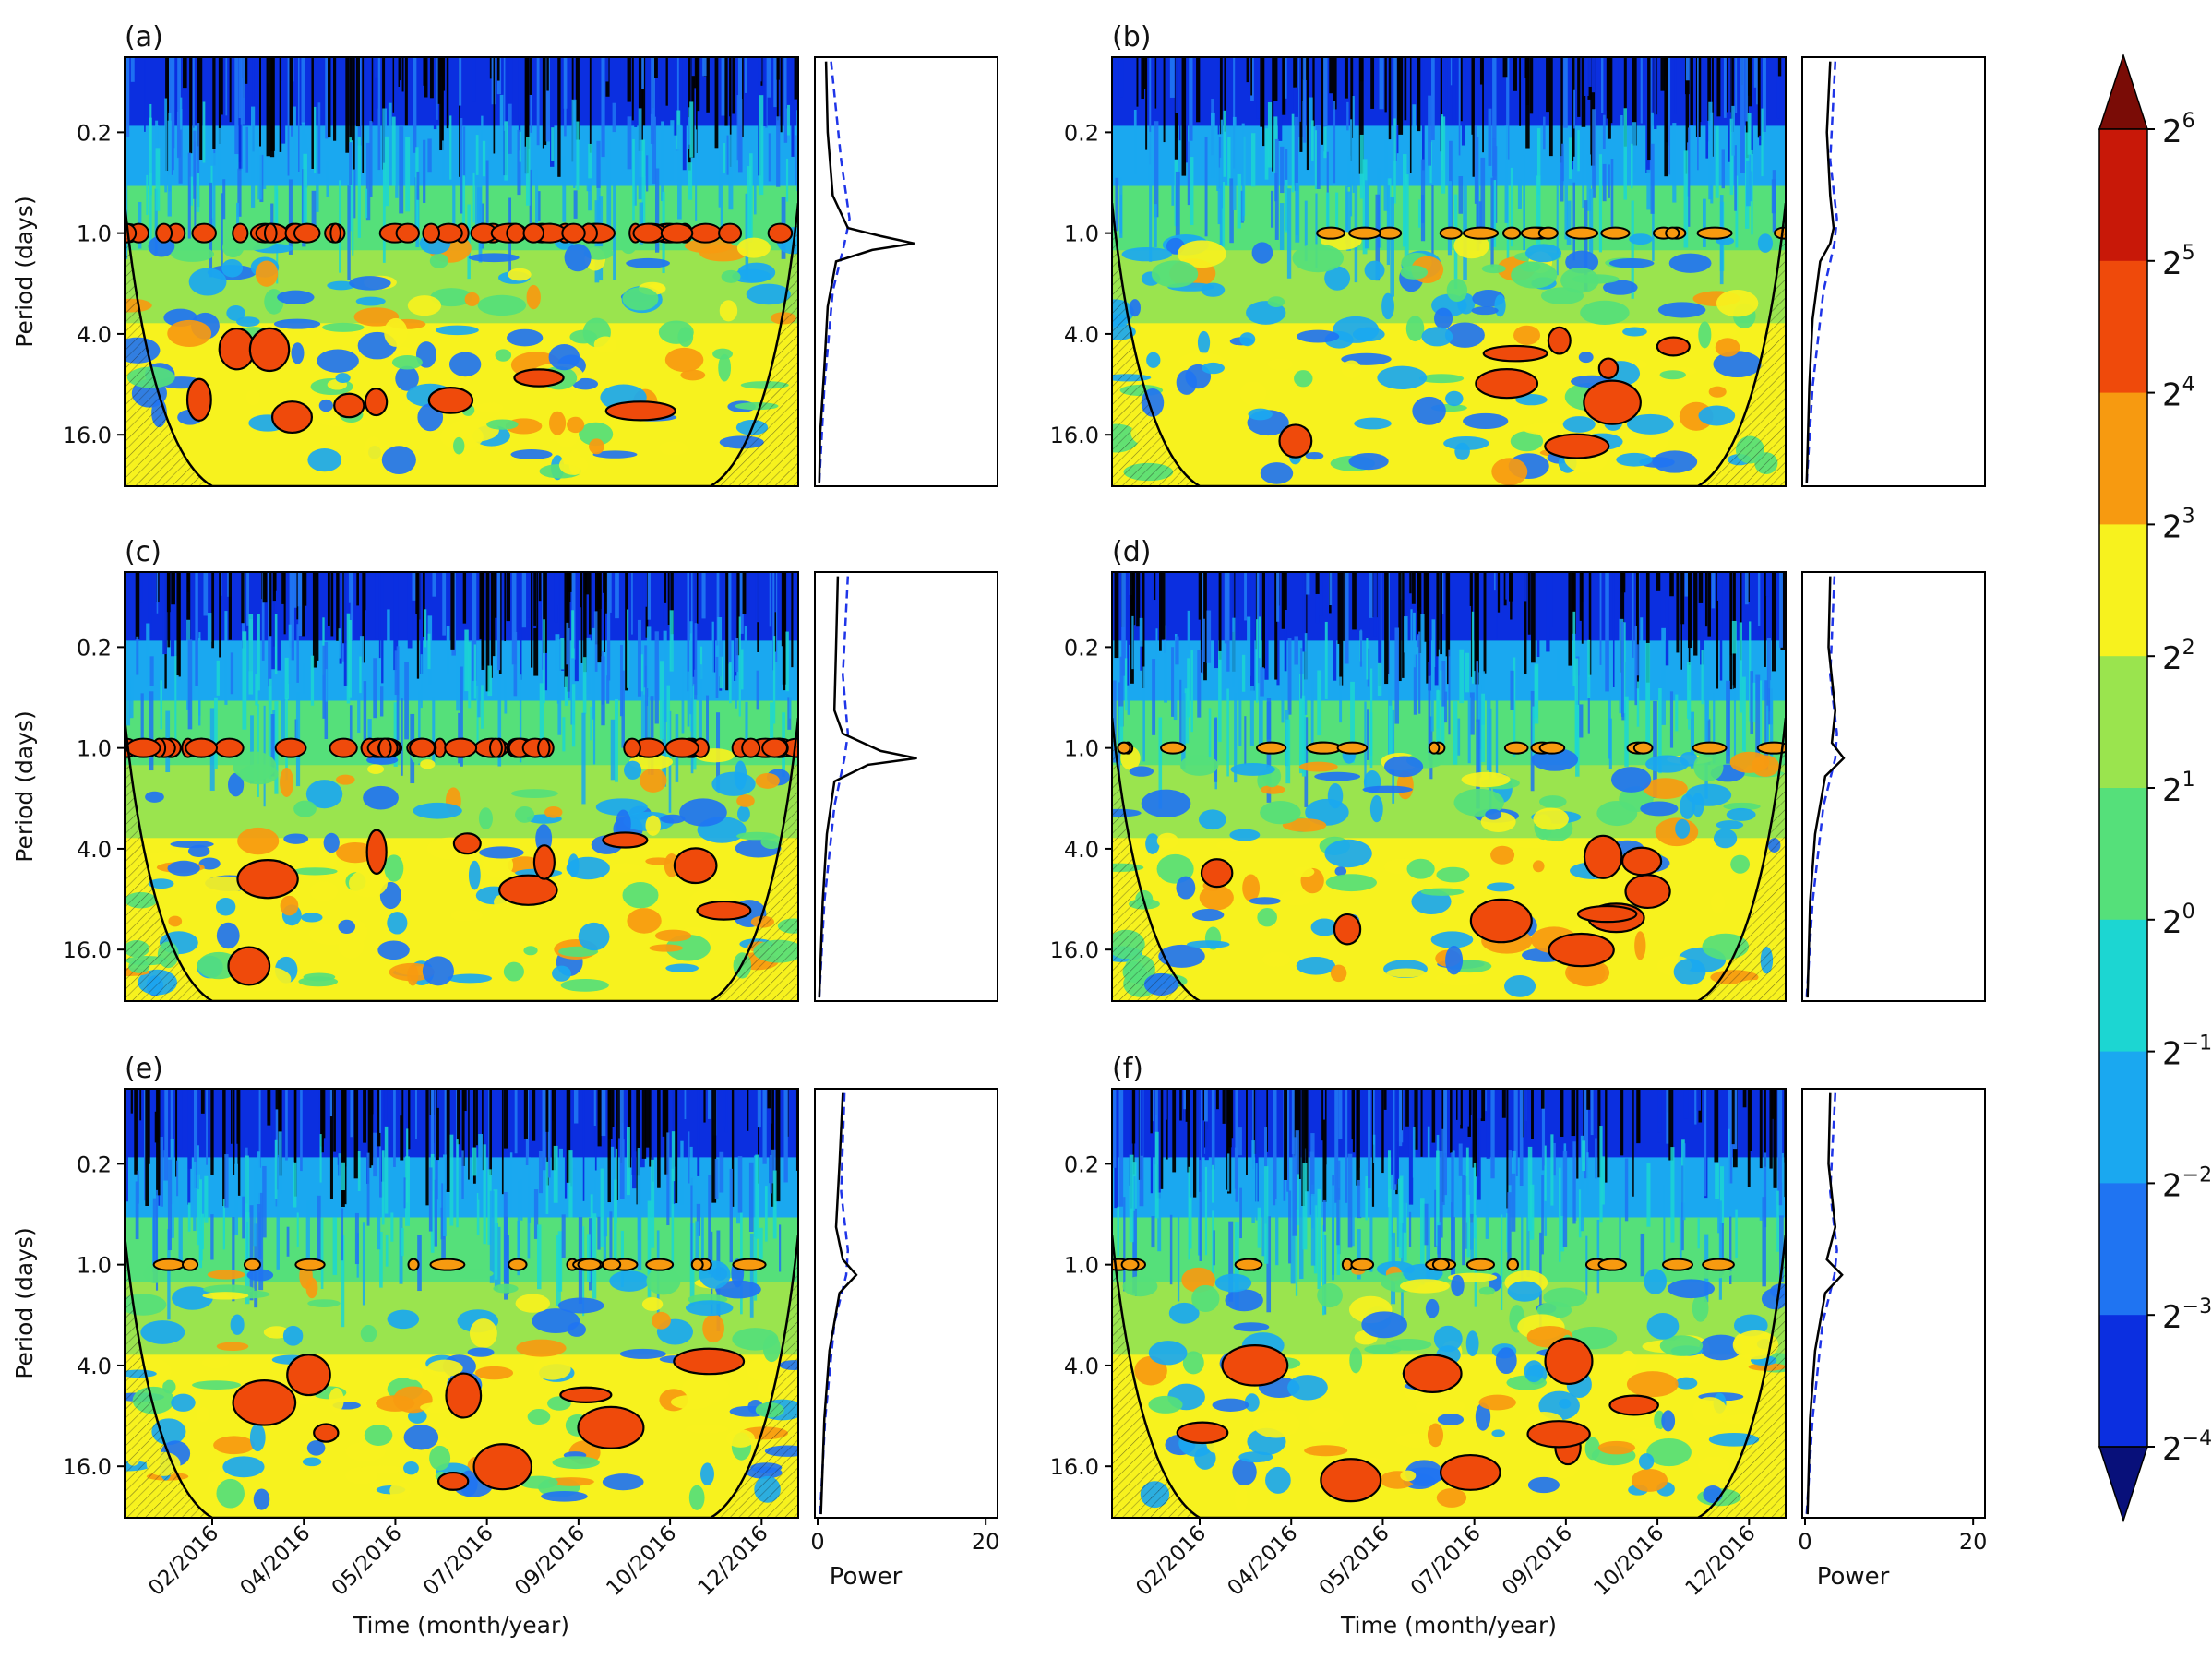 This screenshot has height=1670, width=2212. What do you see at coordinates (2178, 394) in the screenshot?
I see `colorbar-tick-label: 24` at bounding box center [2178, 394].